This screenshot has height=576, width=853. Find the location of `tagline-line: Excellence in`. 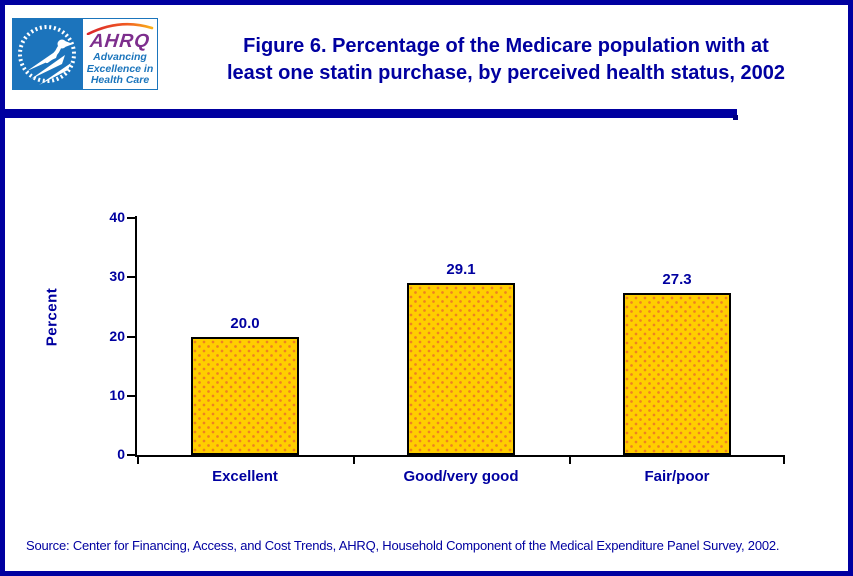

tagline-line: Excellence in is located at coordinates (120, 68).